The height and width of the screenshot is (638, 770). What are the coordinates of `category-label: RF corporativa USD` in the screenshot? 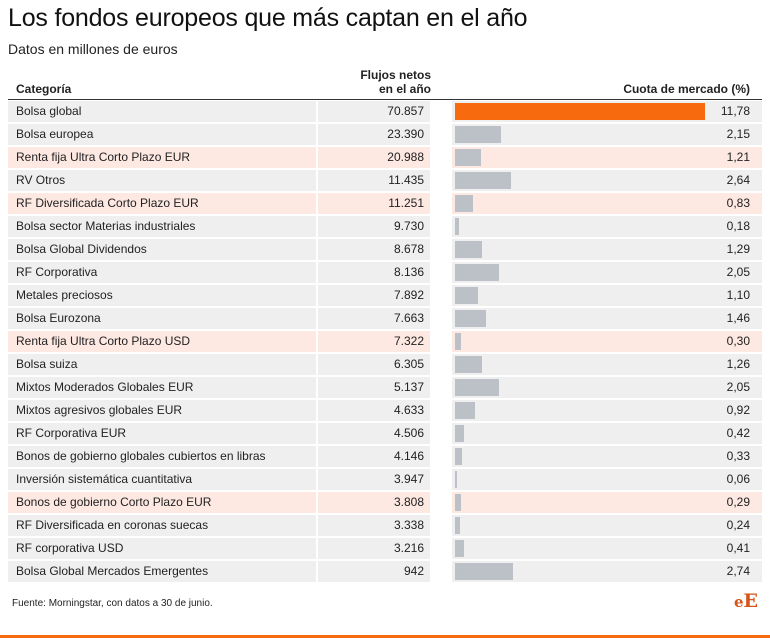 It's located at (70, 548).